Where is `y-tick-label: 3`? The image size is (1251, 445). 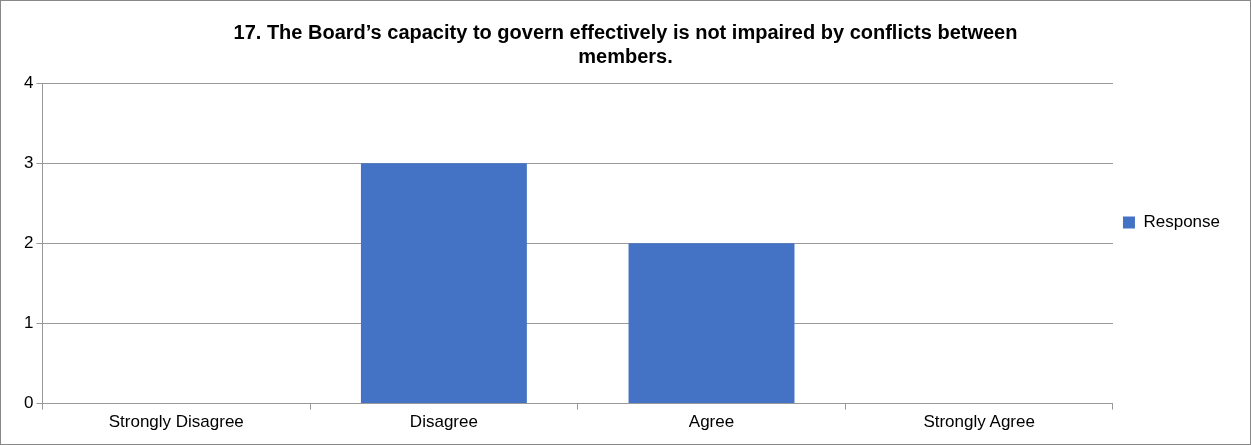 y-tick-label: 3 is located at coordinates (28, 162).